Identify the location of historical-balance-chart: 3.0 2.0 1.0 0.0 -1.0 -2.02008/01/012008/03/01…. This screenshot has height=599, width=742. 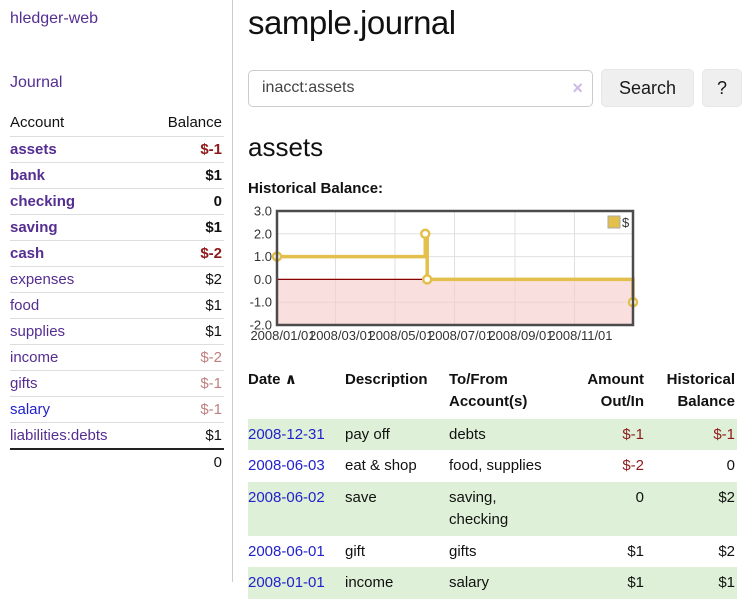
(444, 273).